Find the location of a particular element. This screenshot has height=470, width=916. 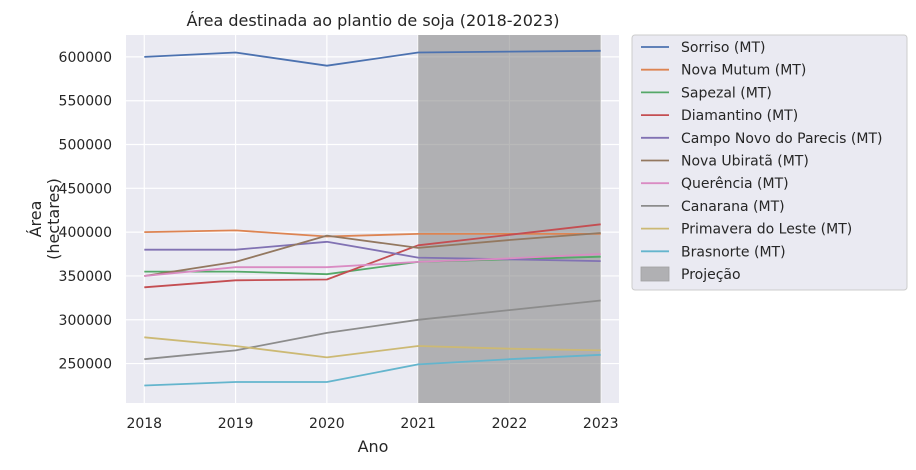

legend-entry: Campo Novo do Parecis (MT) is located at coordinates (781, 139).